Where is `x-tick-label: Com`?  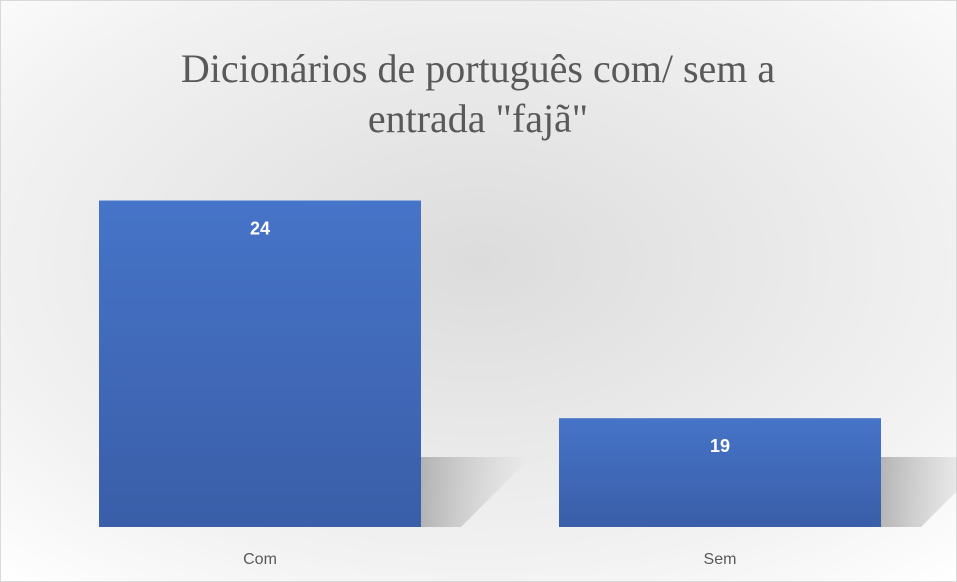 x-tick-label: Com is located at coordinates (260, 559).